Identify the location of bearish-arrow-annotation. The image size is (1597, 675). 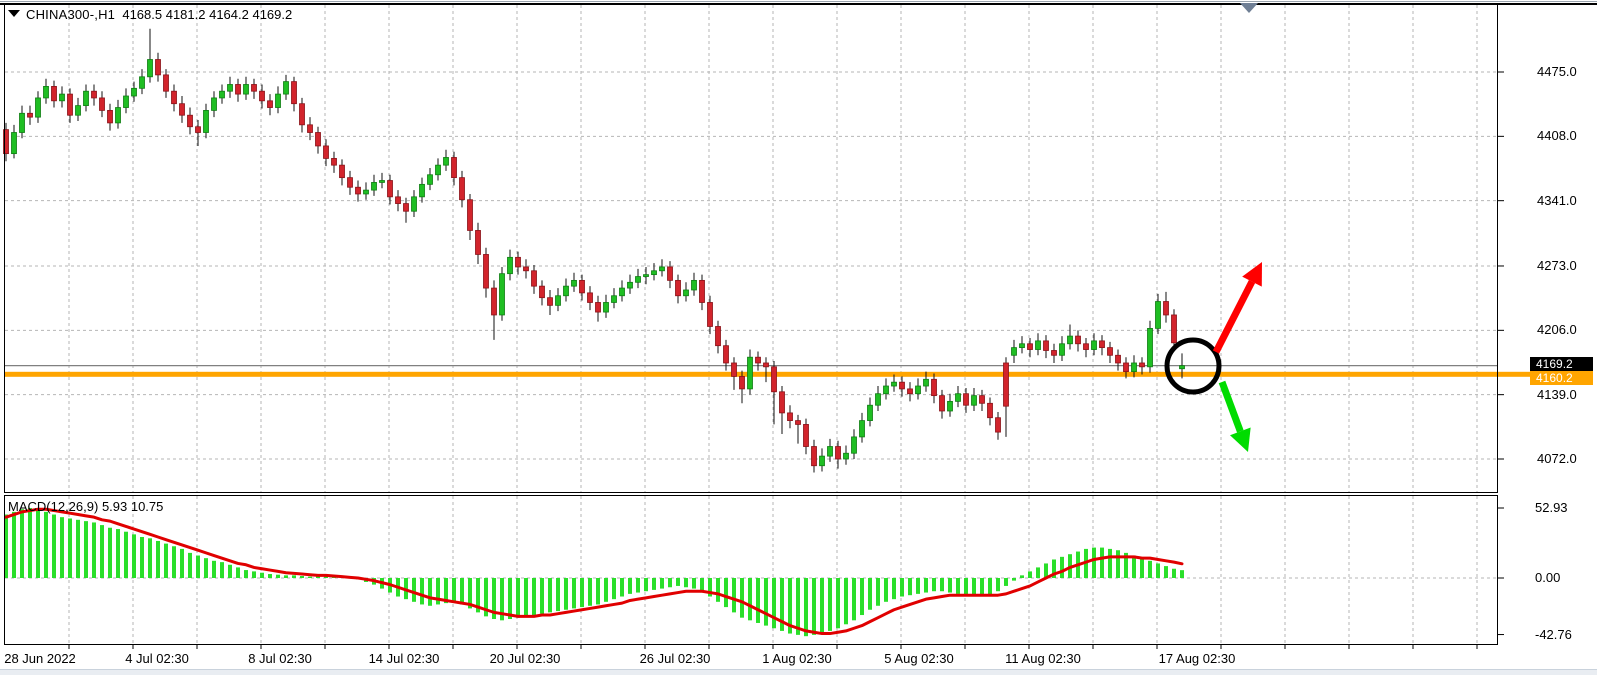
(1231, 406).